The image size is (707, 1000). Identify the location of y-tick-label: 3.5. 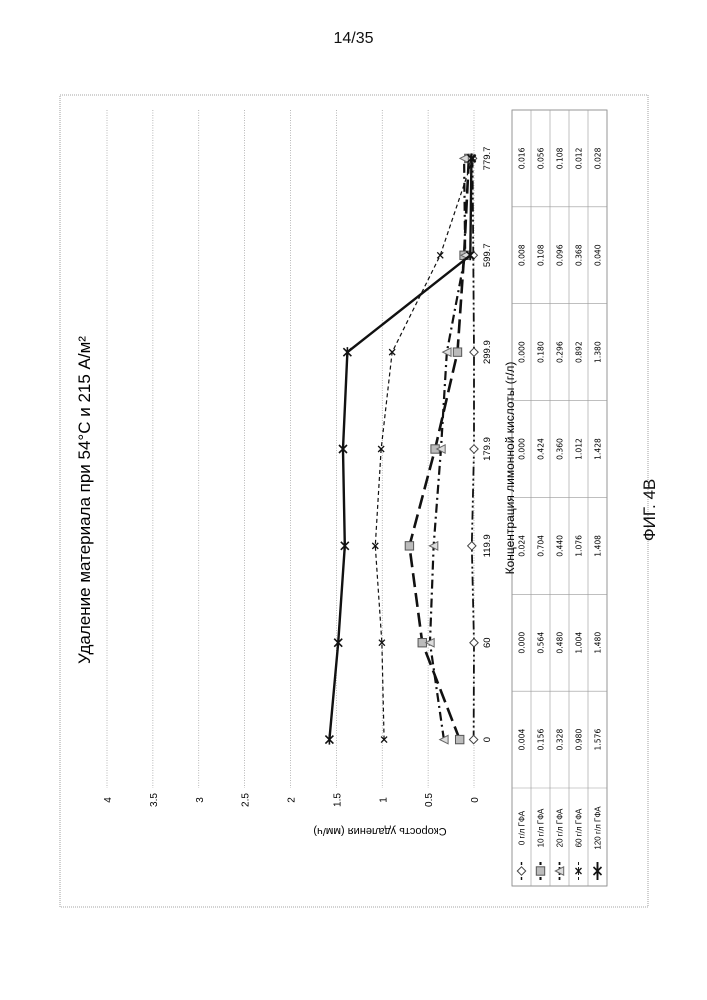
(154, 800).